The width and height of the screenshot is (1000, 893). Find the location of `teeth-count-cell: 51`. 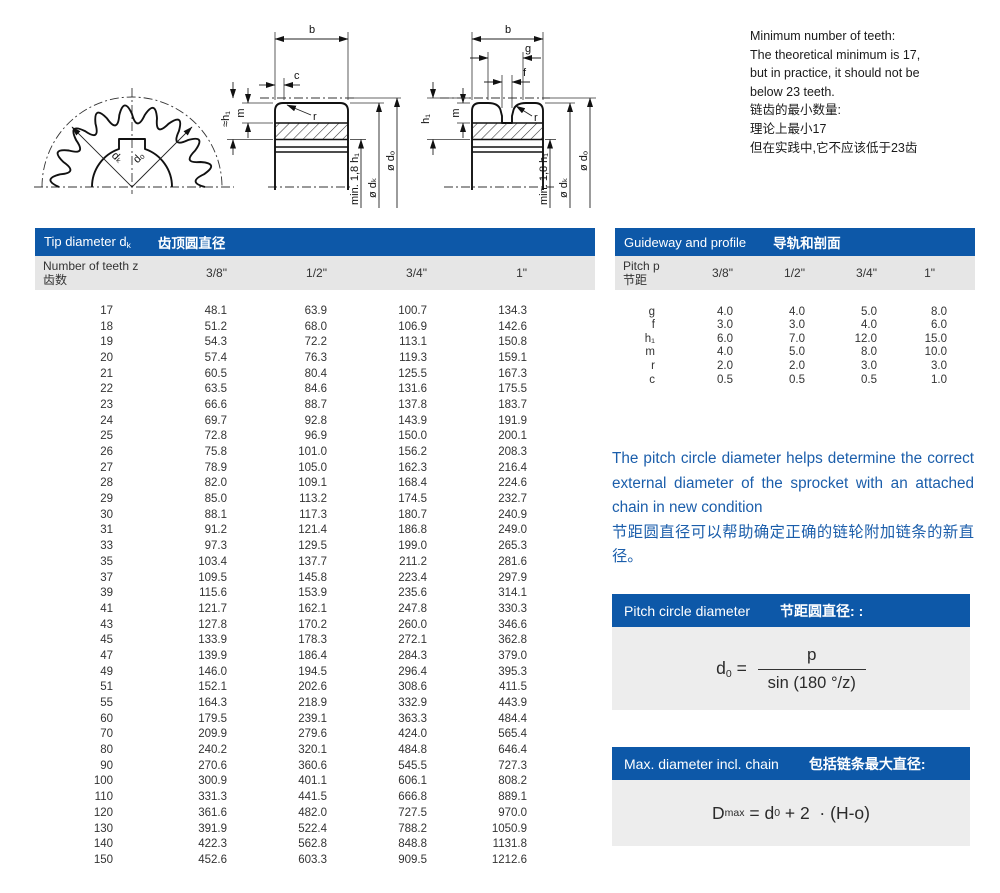

teeth-count-cell: 51 is located at coordinates (106, 687).